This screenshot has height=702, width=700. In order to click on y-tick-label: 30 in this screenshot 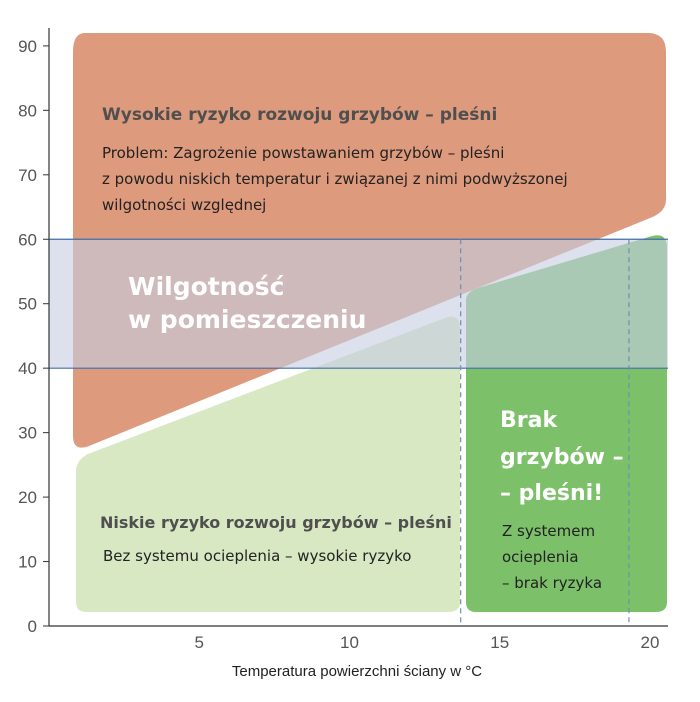, I will do `click(27, 433)`.